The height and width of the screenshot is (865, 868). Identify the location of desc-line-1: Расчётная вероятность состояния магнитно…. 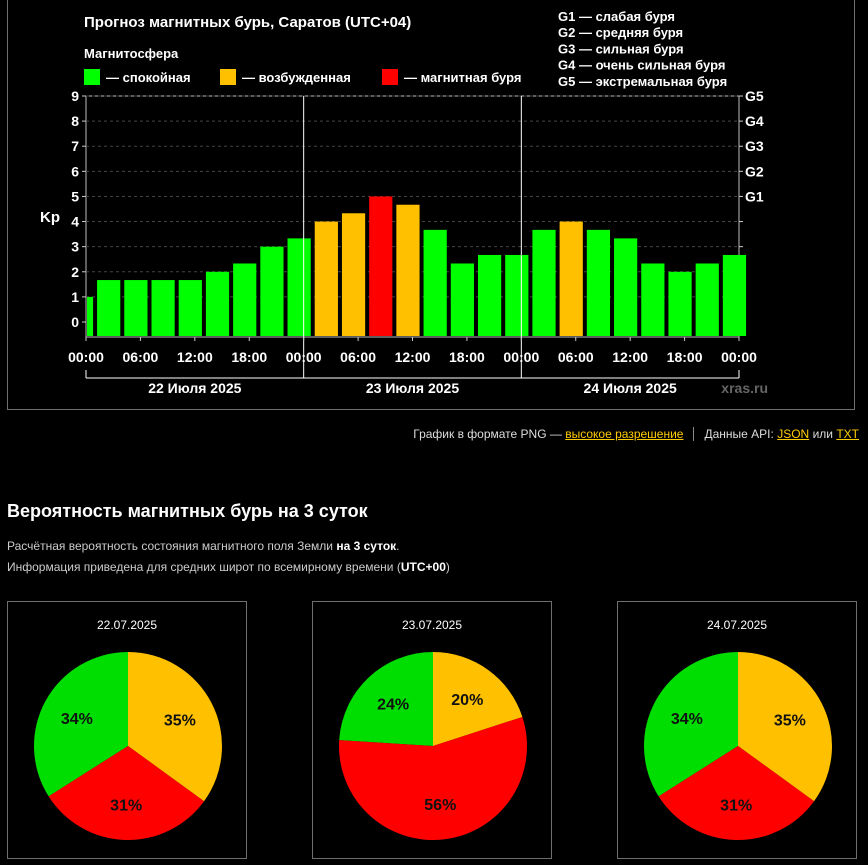
(203, 546).